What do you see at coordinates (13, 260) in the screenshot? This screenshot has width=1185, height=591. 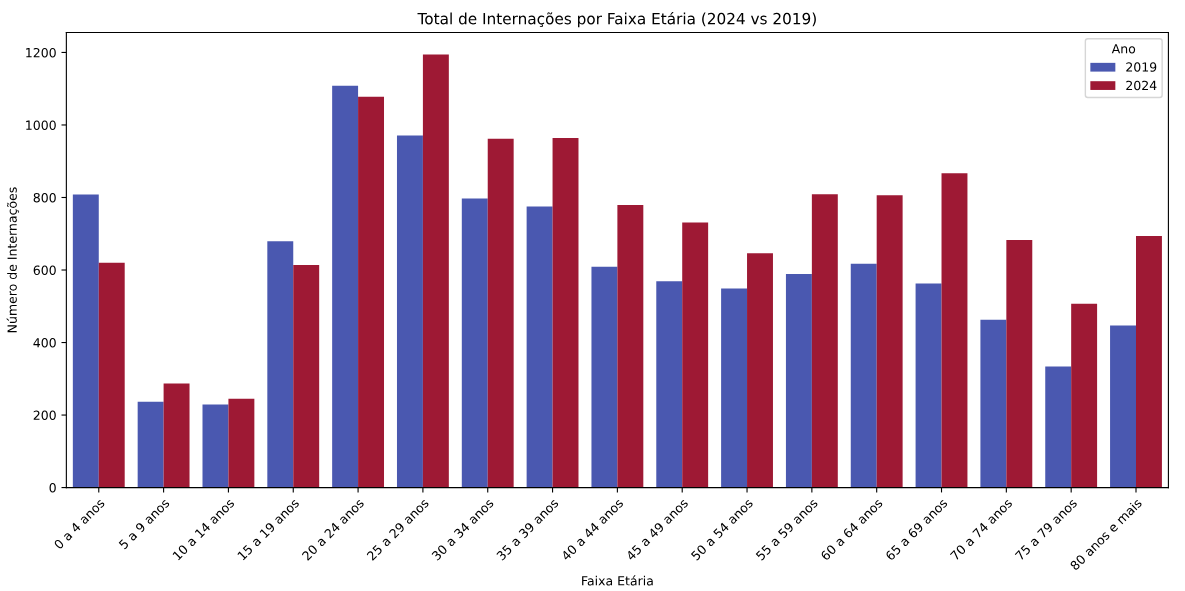 I see `y-axis-title: Número de Internações` at bounding box center [13, 260].